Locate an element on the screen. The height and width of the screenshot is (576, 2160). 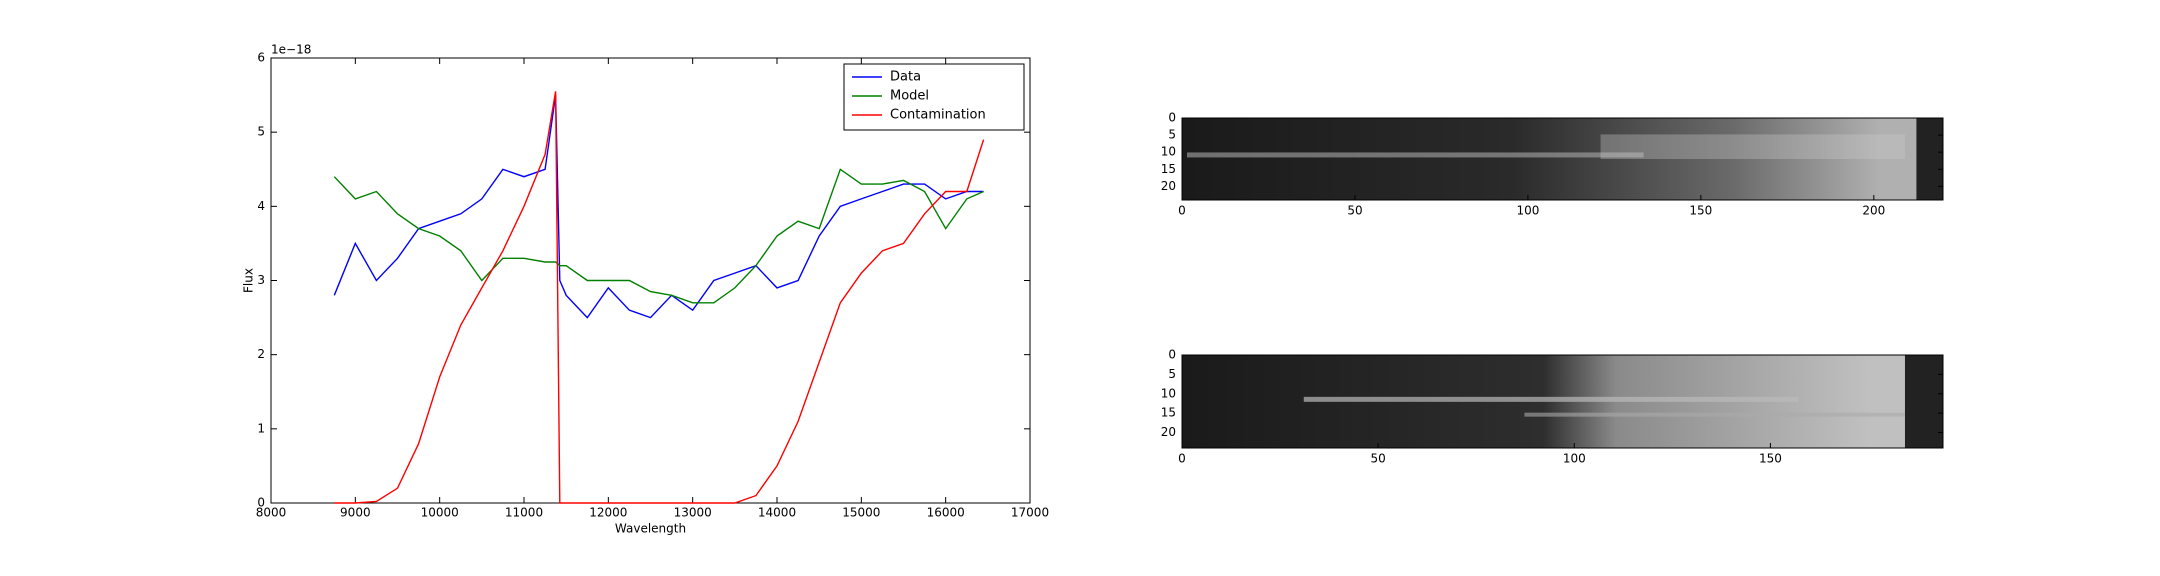
x-tick-label: 14000 is located at coordinates (777, 513).